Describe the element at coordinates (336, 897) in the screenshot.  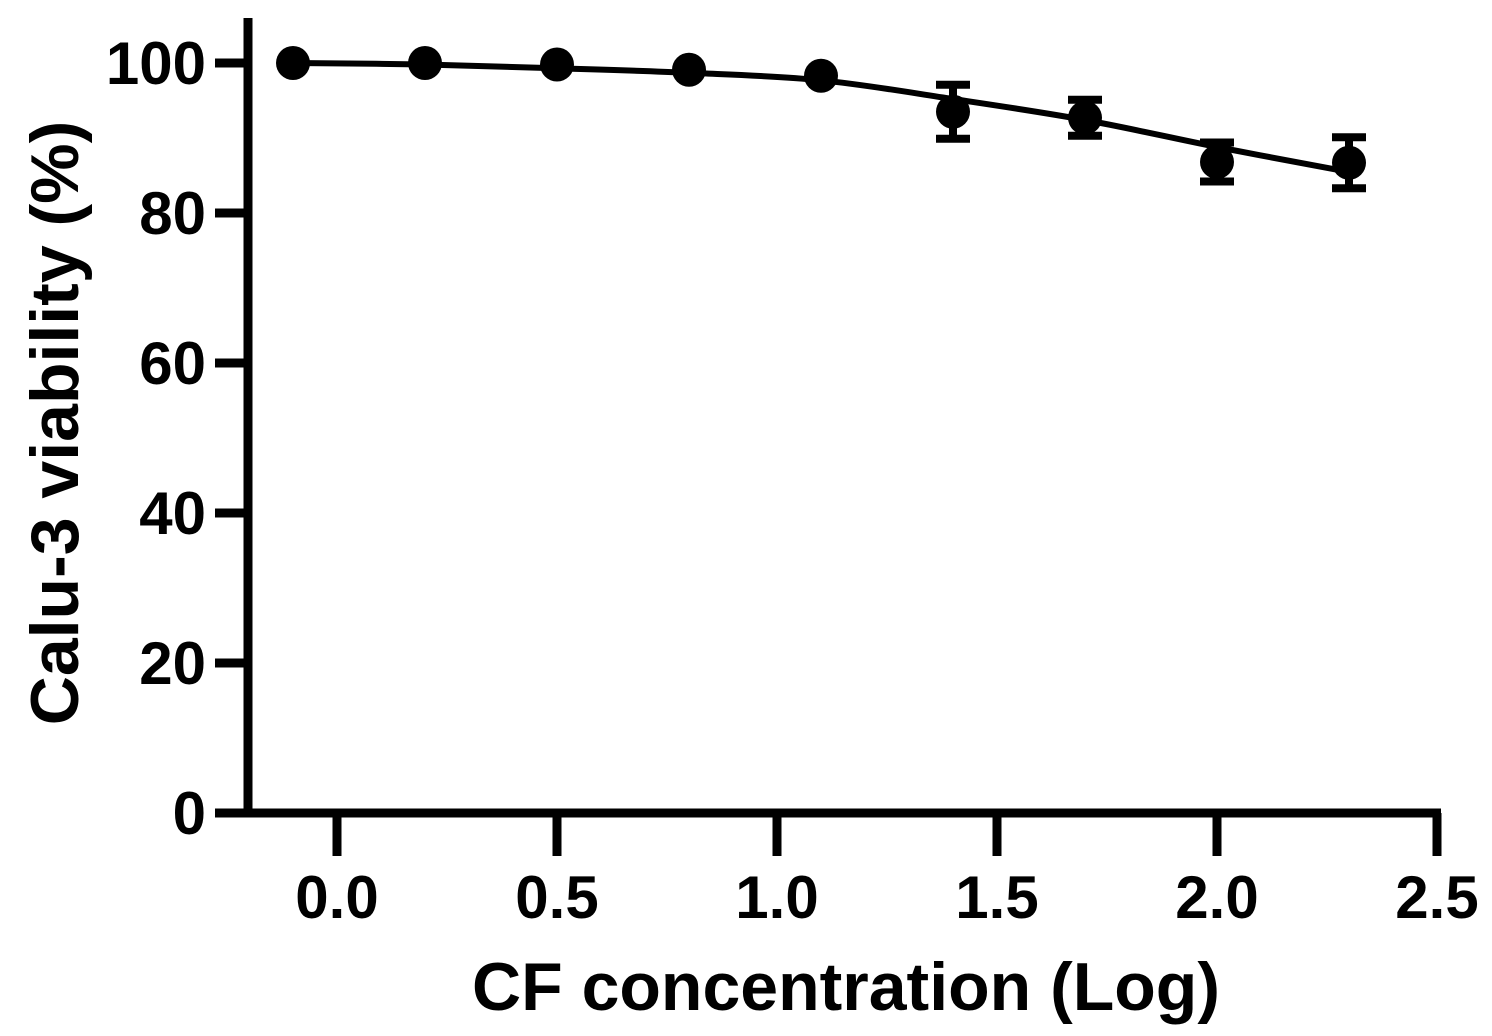
I see `x-tick-label: 0.0` at that location.